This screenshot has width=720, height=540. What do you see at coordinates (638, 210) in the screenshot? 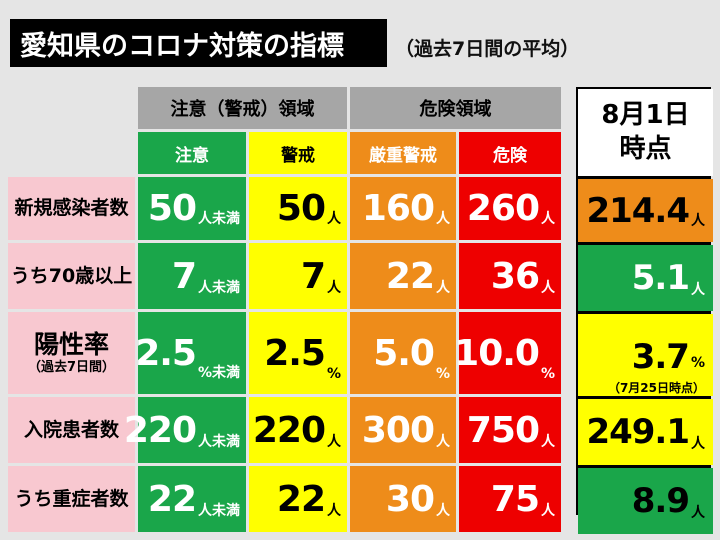
I see `current-value-number: 214.4` at bounding box center [638, 210].